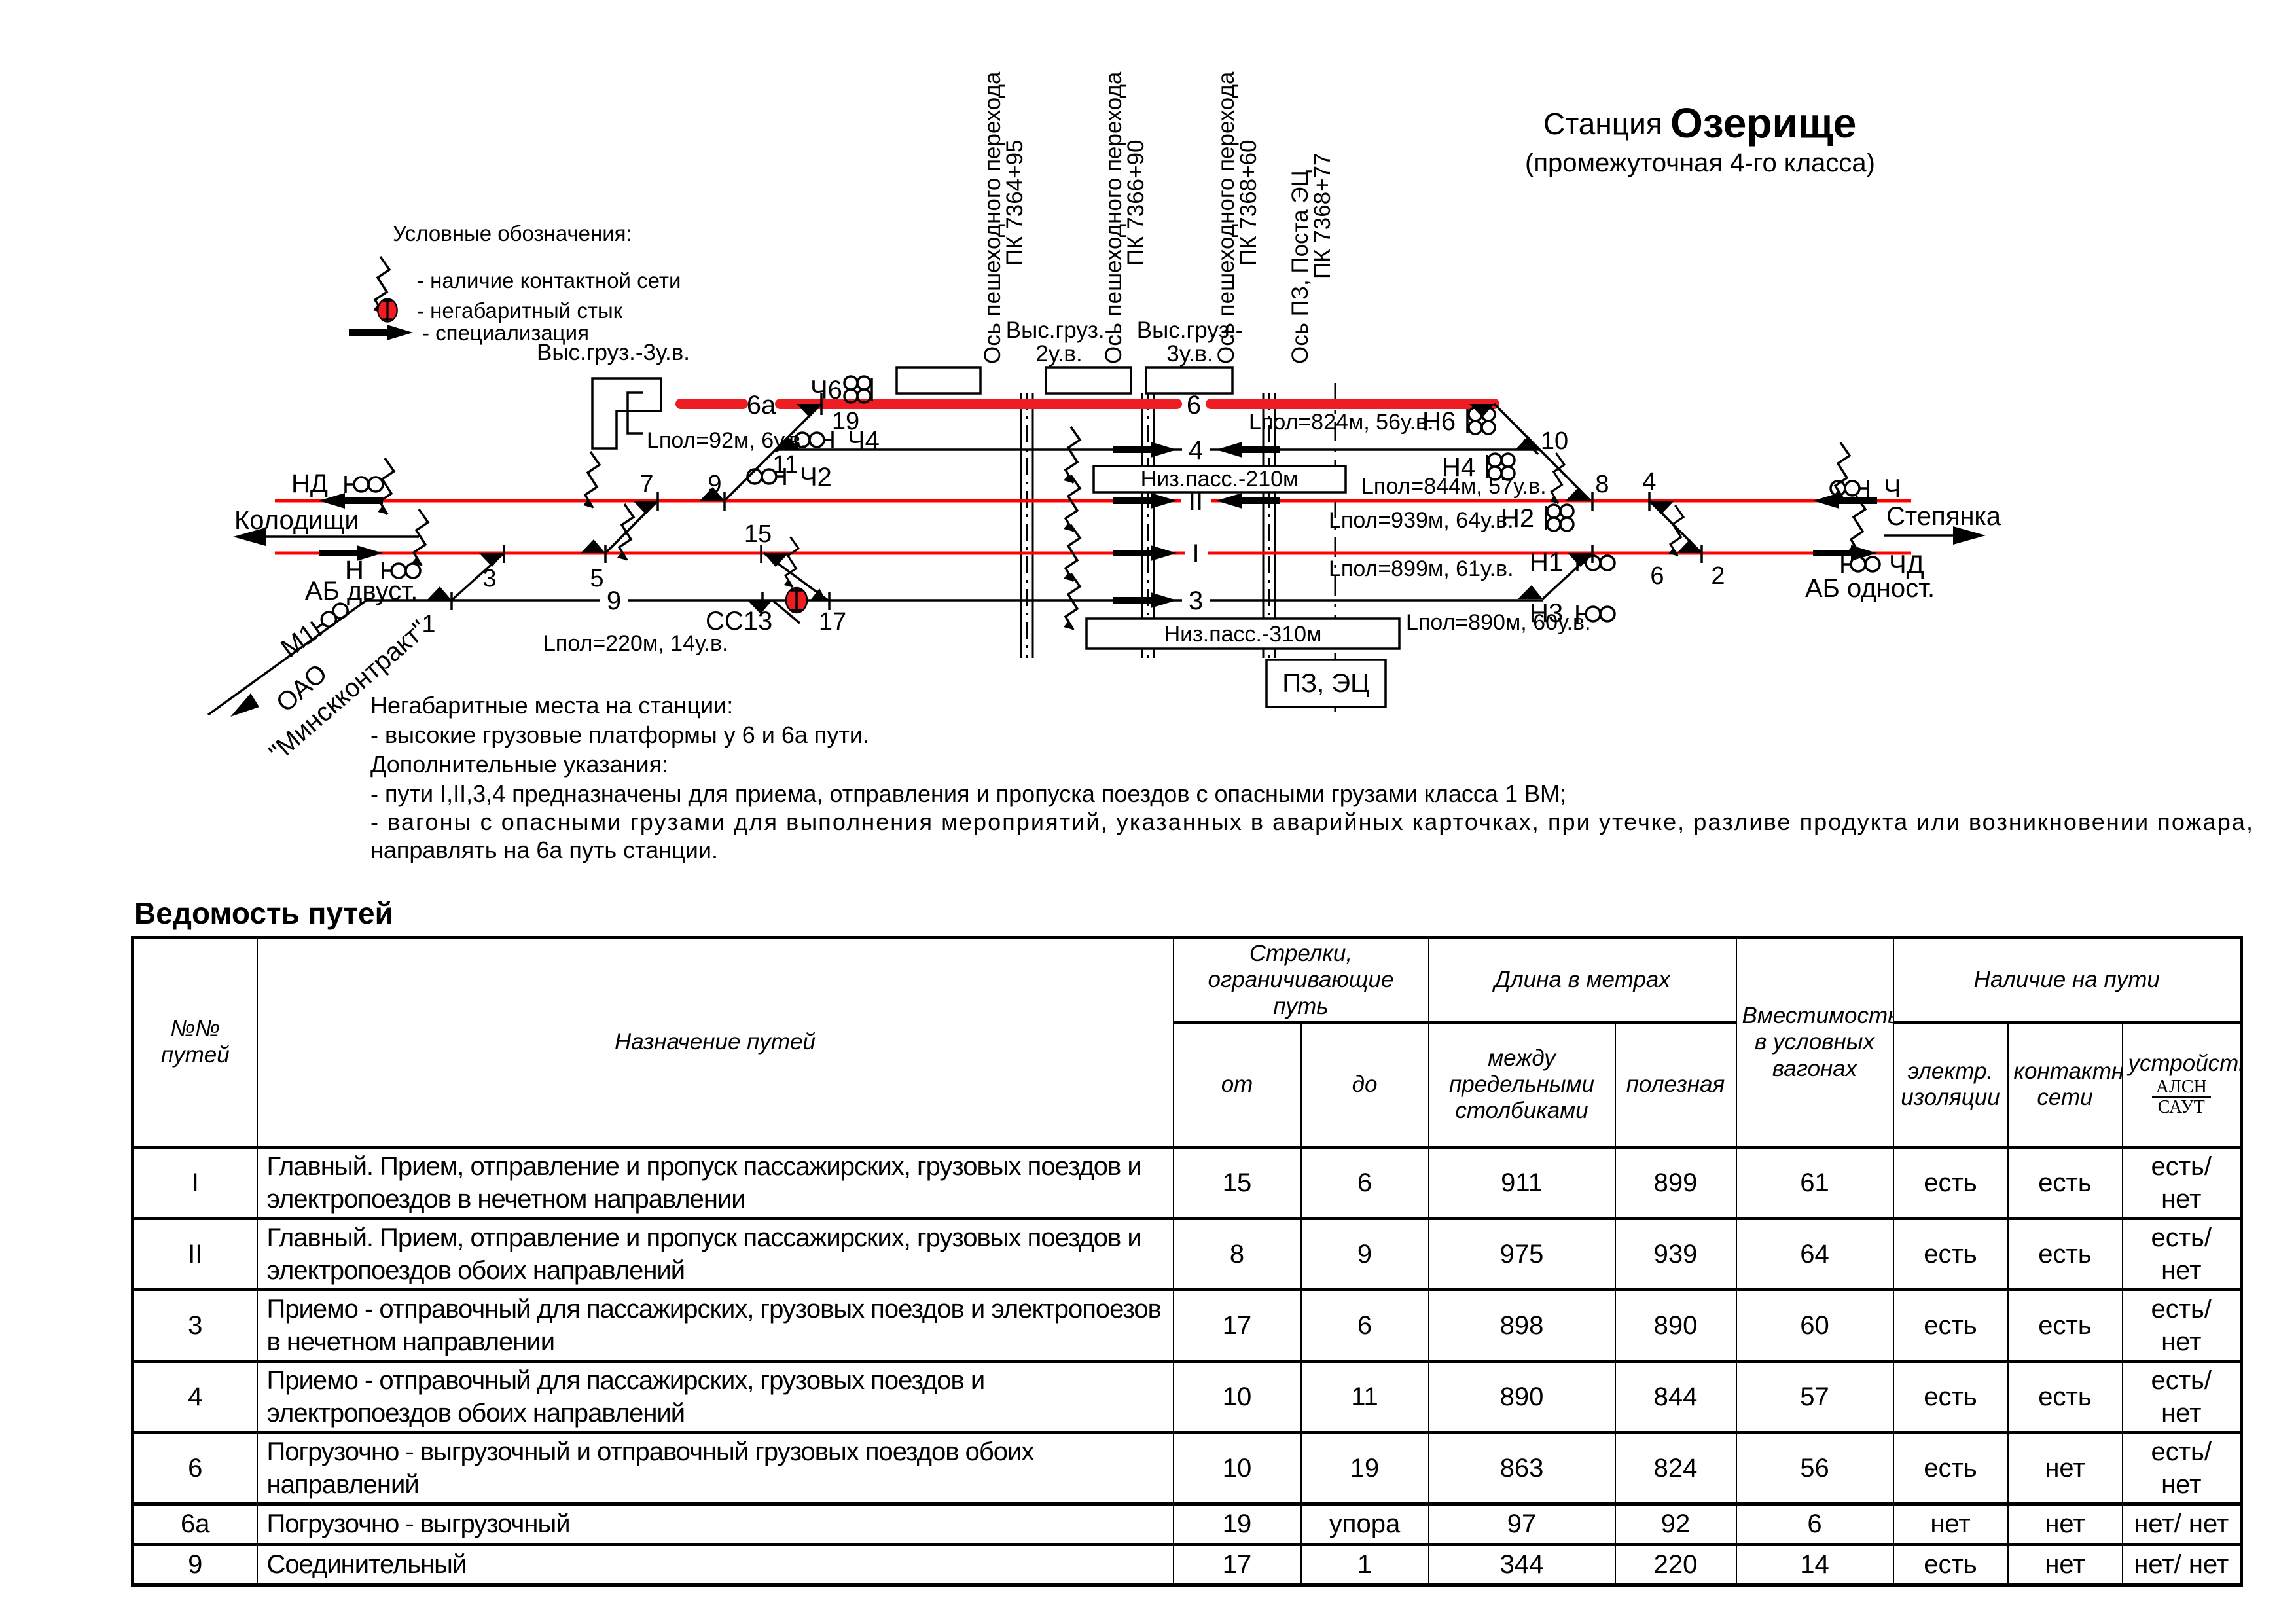 This screenshot has height=1624, width=2296. What do you see at coordinates (761, 405) in the screenshot?
I see `track-6a-label: 6а` at bounding box center [761, 405].